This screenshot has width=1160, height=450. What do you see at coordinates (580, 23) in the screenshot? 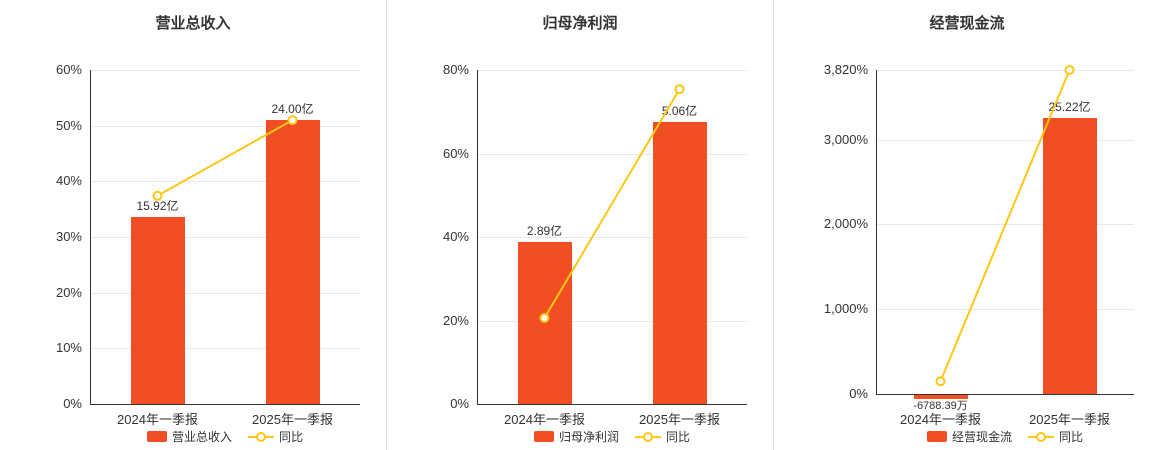
I see `chart-title: 归母净利润` at bounding box center [580, 23].